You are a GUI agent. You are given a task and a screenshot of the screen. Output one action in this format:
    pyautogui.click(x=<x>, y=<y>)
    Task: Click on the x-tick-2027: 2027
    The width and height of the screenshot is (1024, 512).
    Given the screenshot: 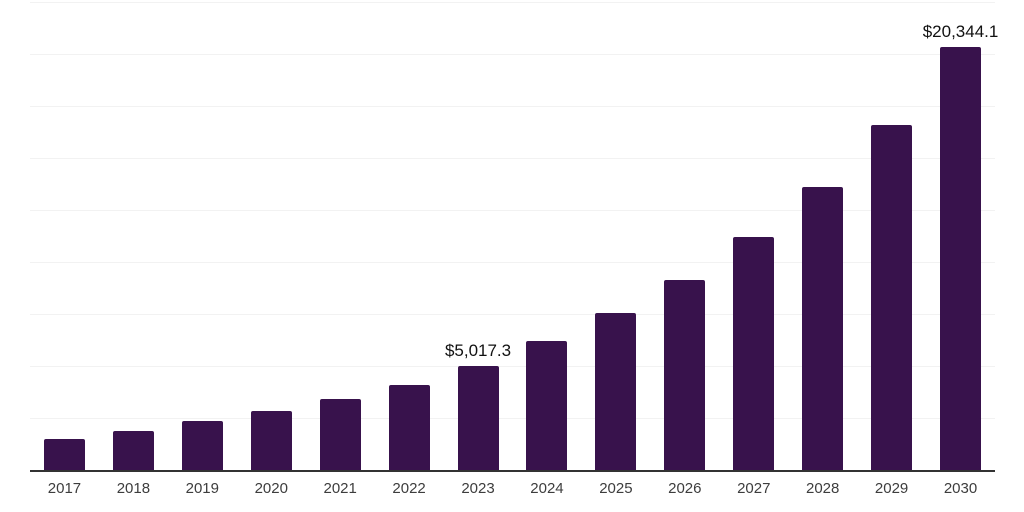 What is the action you would take?
    pyautogui.click(x=754, y=488)
    